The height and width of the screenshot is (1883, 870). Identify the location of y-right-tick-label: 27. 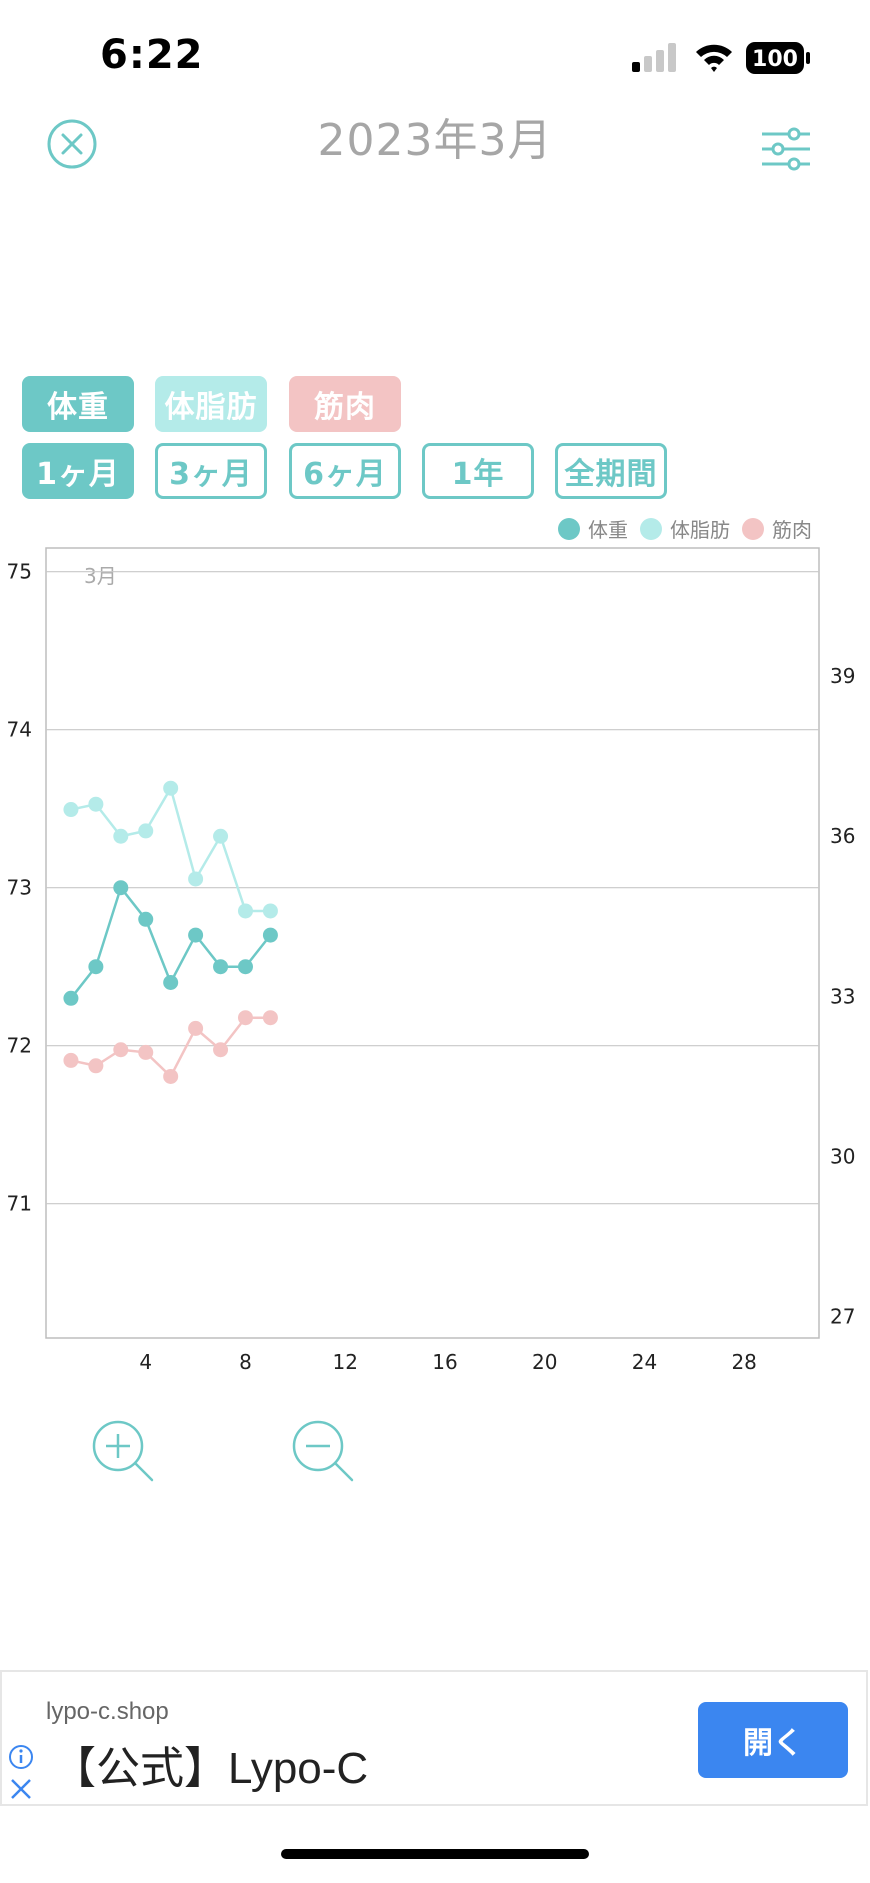
(842, 1317).